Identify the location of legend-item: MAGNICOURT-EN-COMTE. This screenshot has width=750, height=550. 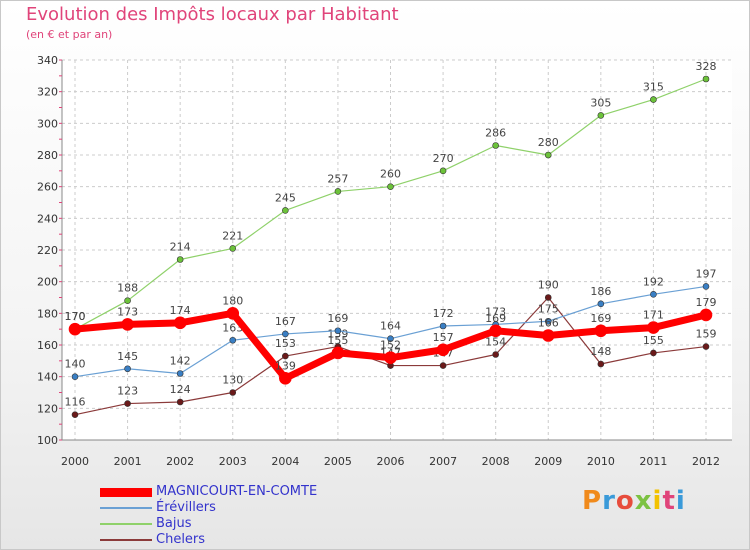
(250, 492).